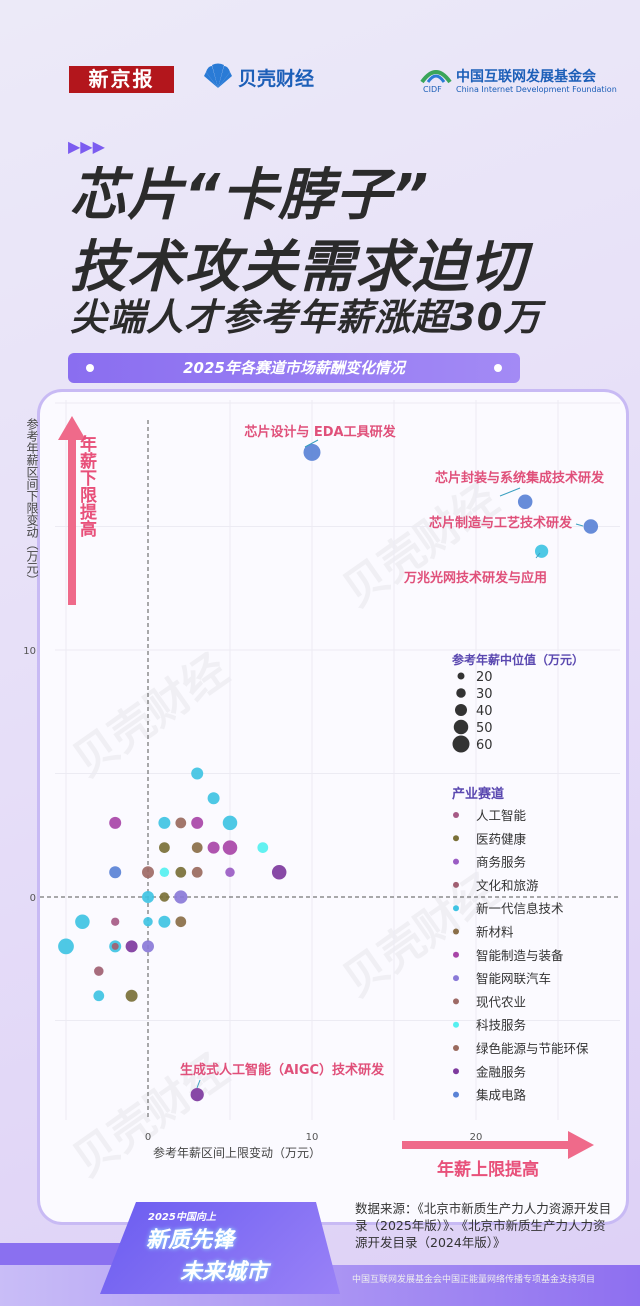 The height and width of the screenshot is (1306, 640). I want to click on category-legend-label: 智能制造与装备, so click(520, 955).